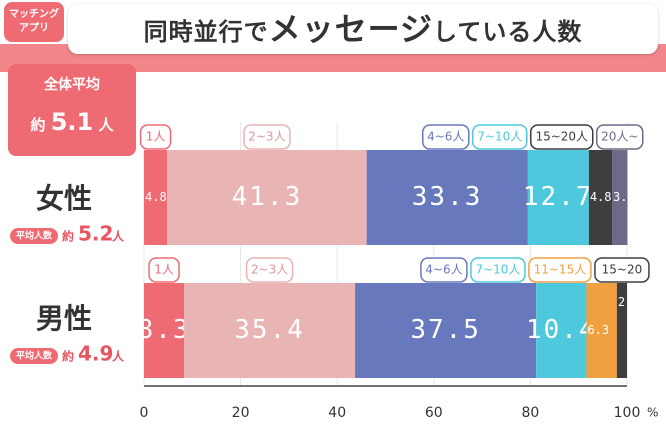  What do you see at coordinates (38, 125) in the screenshot?
I see `prefix: 約` at bounding box center [38, 125].